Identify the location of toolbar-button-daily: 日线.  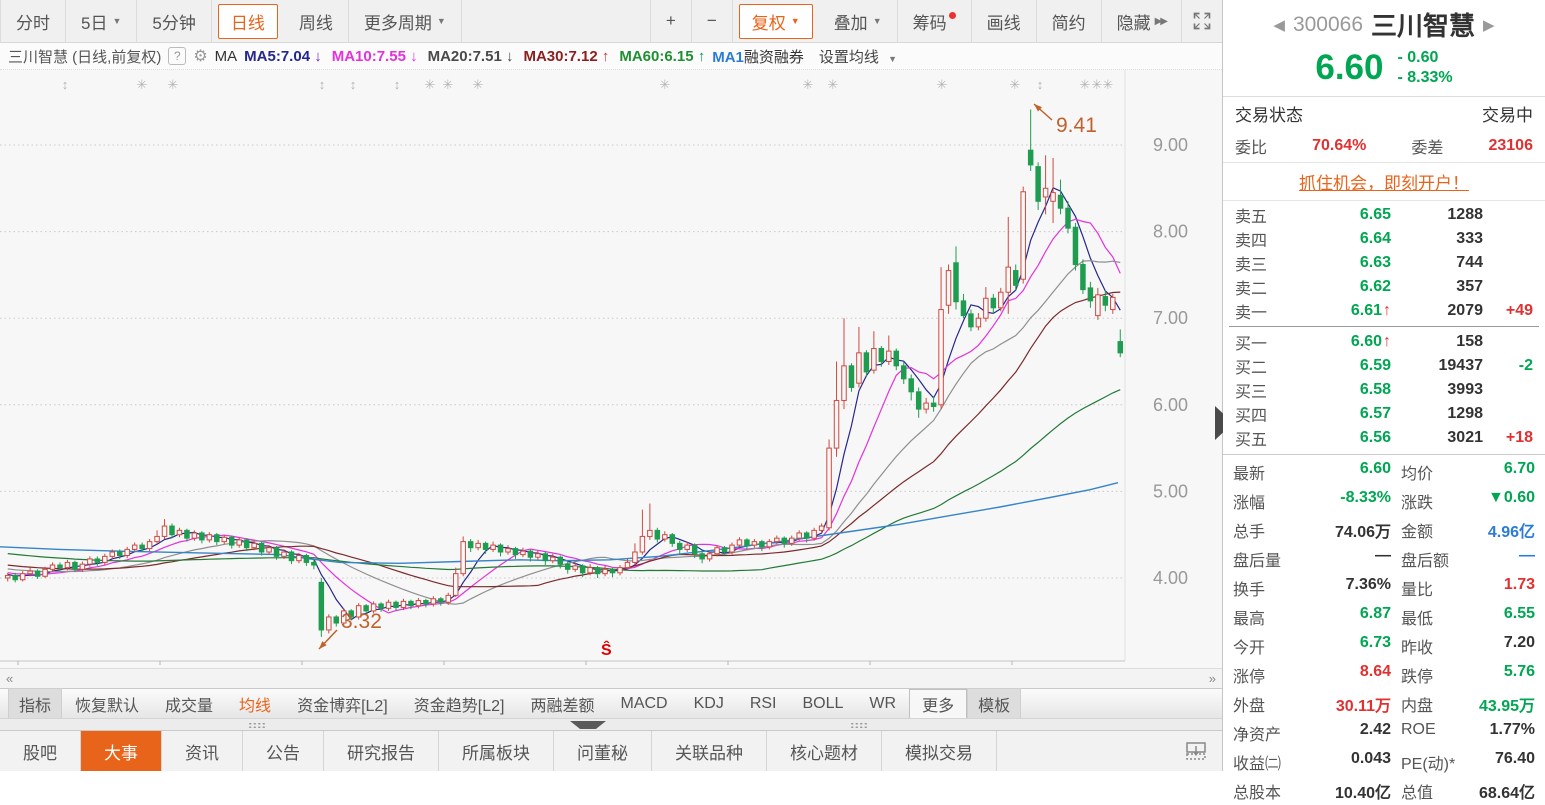
(247, 21).